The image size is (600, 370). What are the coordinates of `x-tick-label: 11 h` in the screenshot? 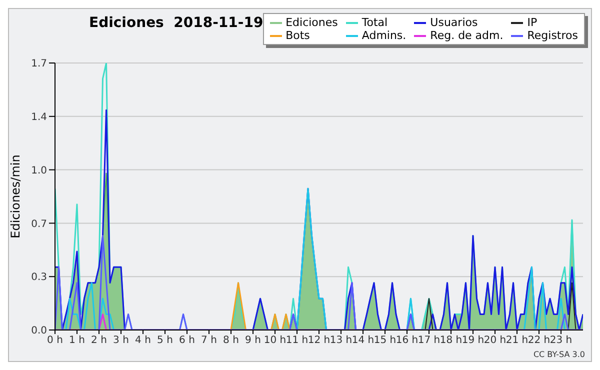 It's located at (297, 340).